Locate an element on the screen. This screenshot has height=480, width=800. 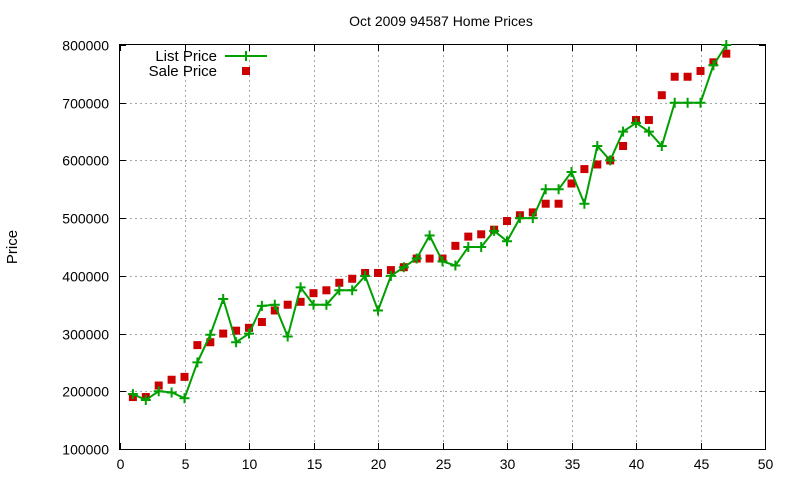
y-tick-label: 600000 is located at coordinates (85, 161).